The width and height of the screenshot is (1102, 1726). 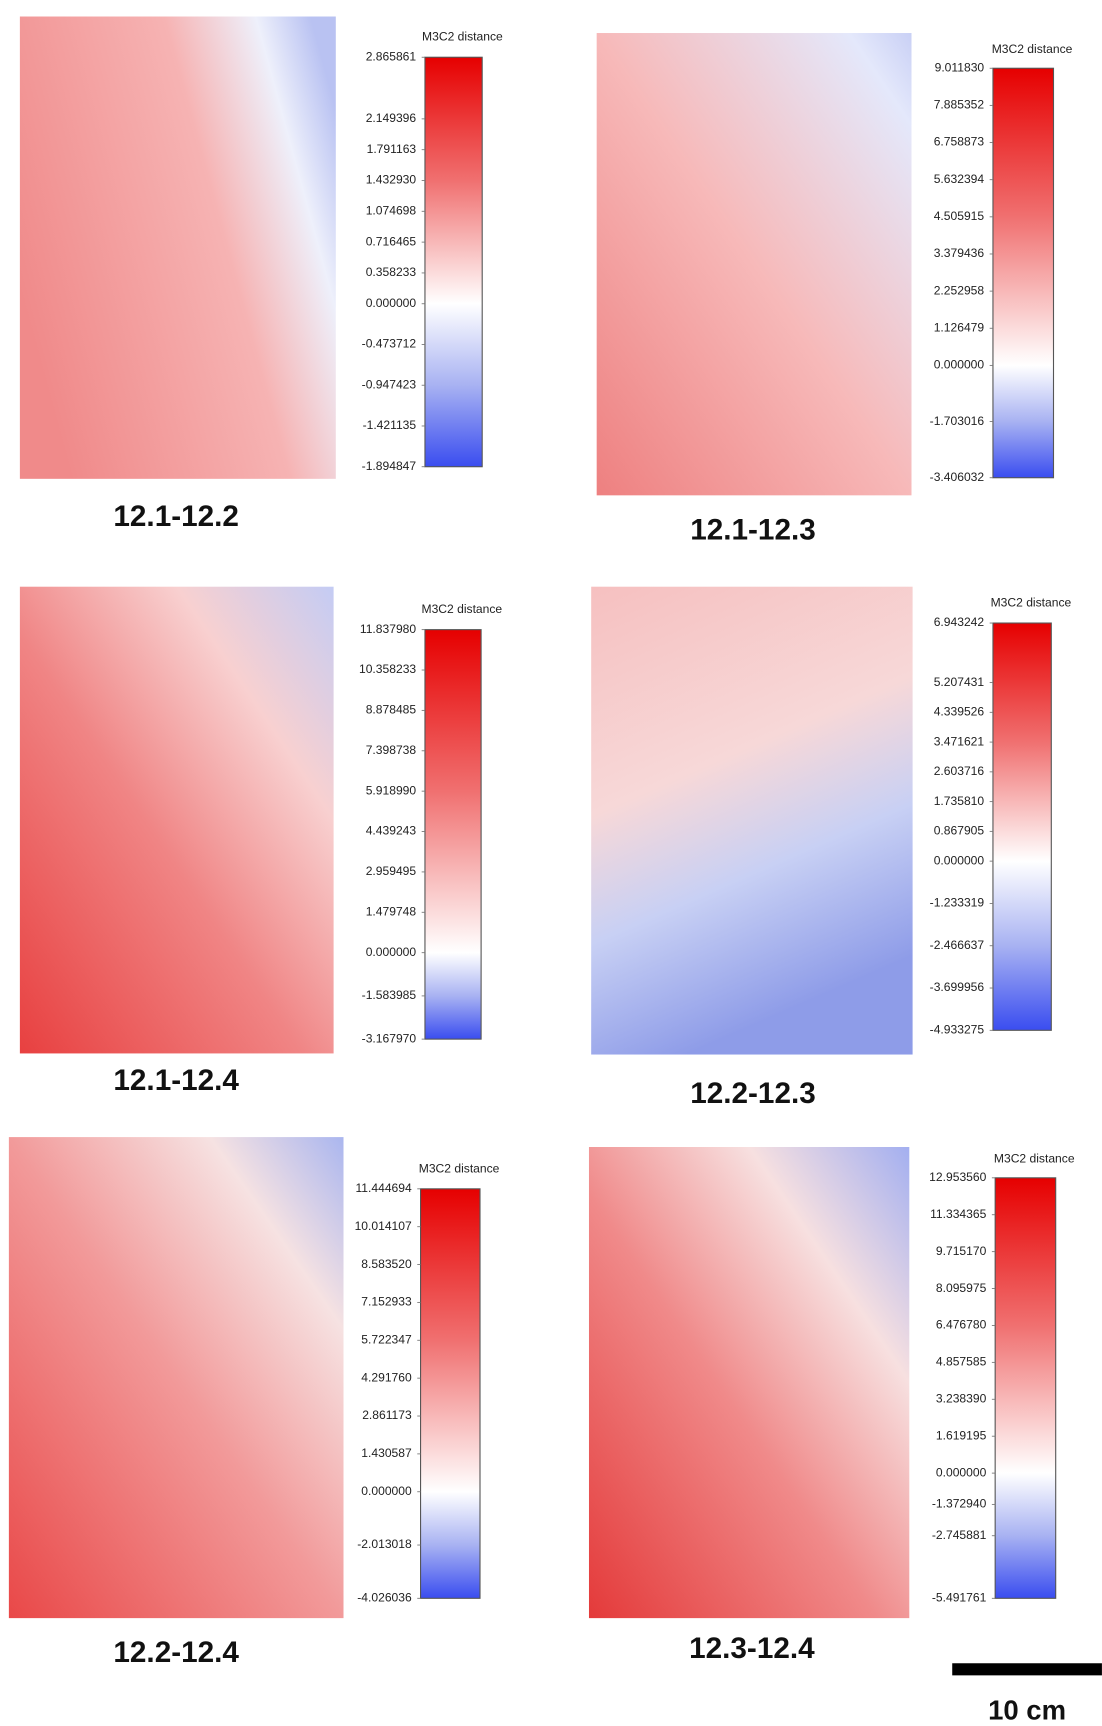 I want to click on tick-label: -3.167970, so click(x=389, y=1038).